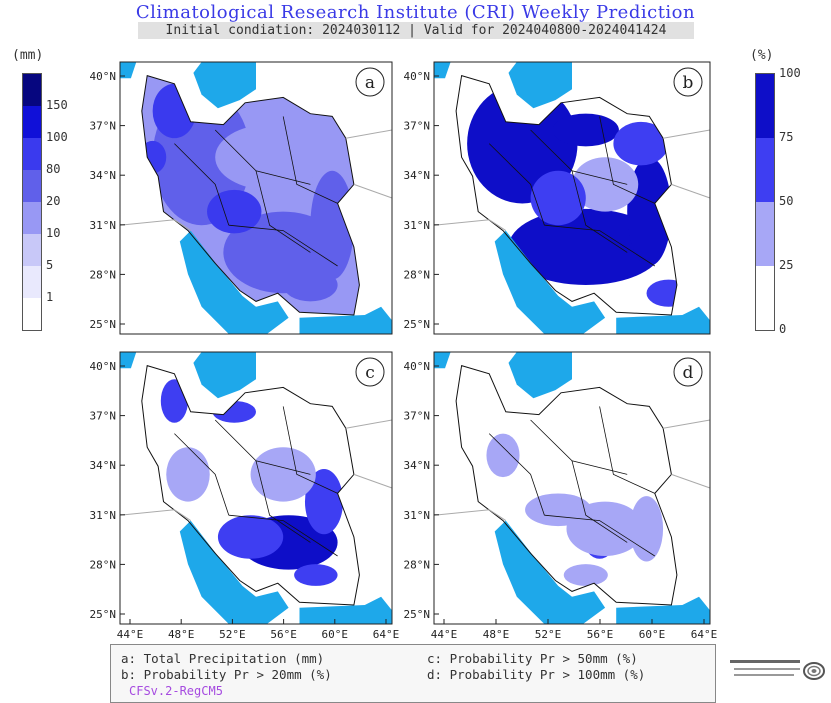 Image resolution: width=831 pixels, height=703 pixels. I want to click on model-name: CFSv.2-RegCM5, so click(176, 691).